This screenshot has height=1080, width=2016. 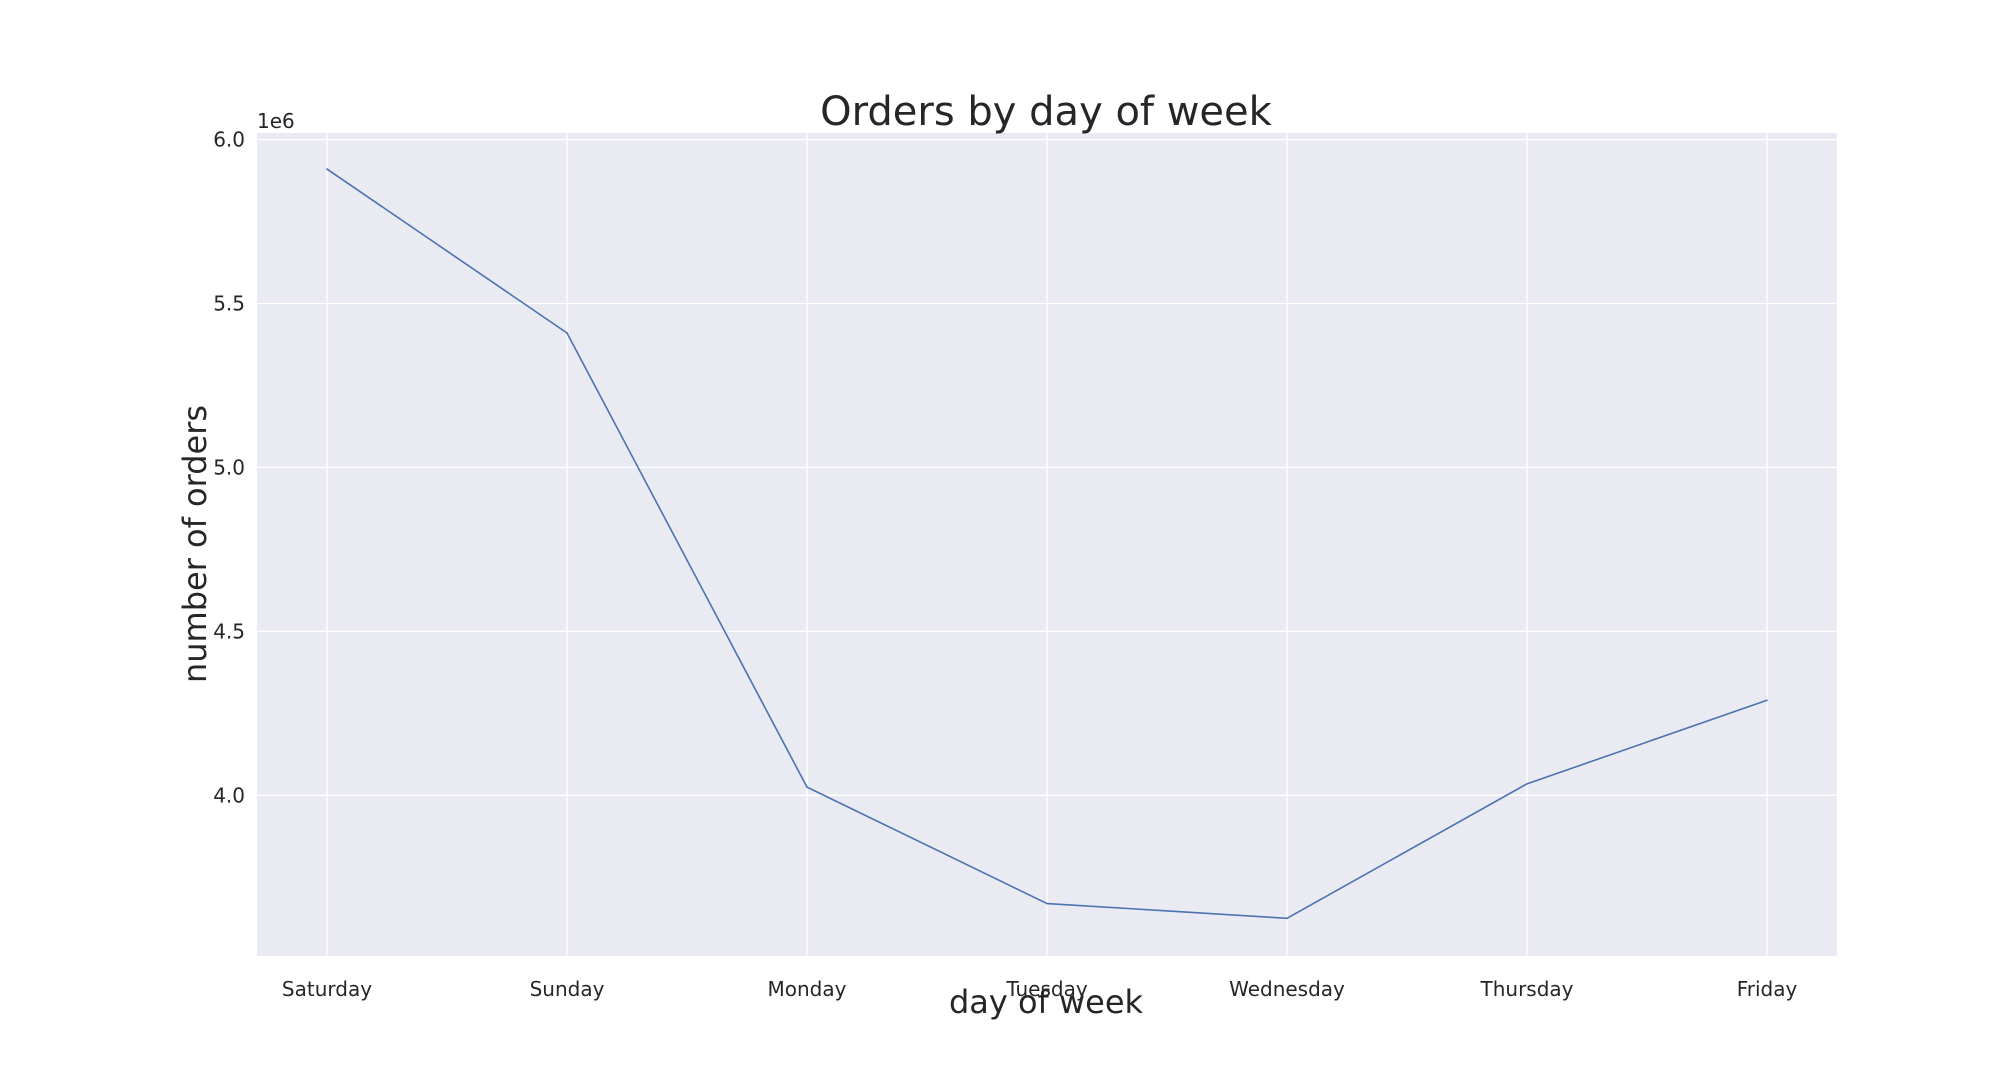 I want to click on x-tick-label: Monday, so click(x=807, y=989).